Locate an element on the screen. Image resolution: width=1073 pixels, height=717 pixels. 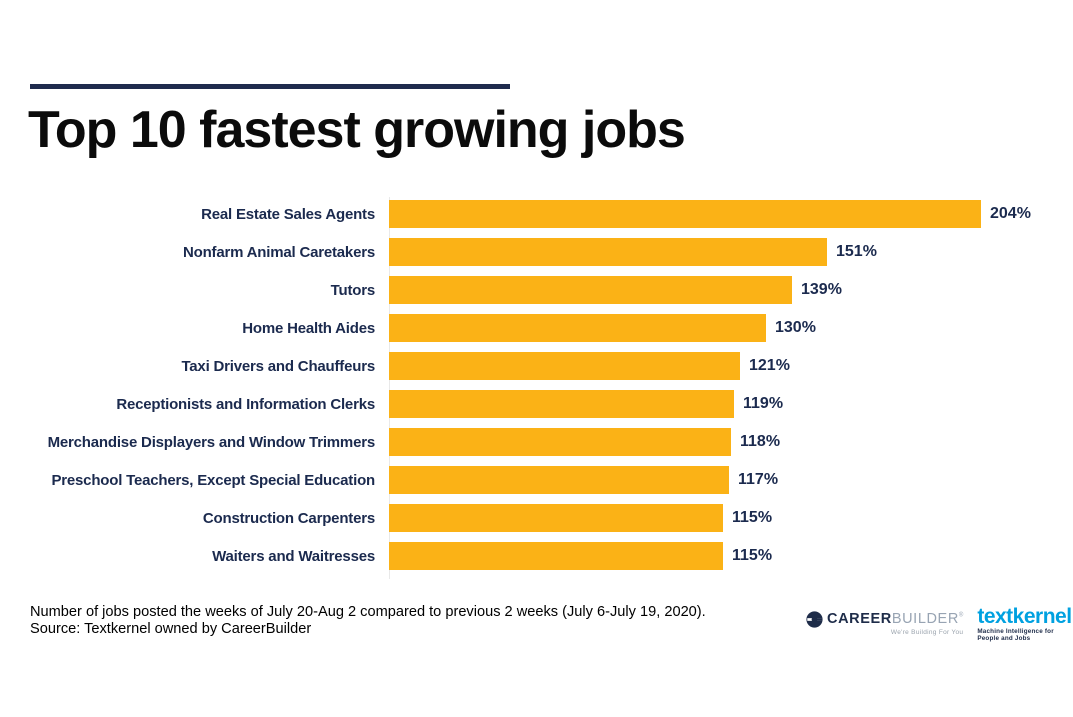
bar-value-label: 204% is located at coordinates (1010, 213).